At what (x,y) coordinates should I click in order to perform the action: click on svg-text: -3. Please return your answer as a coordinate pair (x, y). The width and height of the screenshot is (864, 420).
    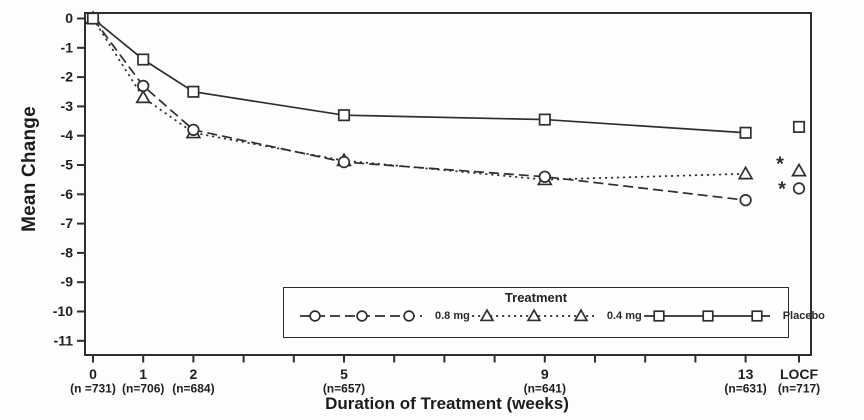
    Looking at the image, I should click on (67, 106).